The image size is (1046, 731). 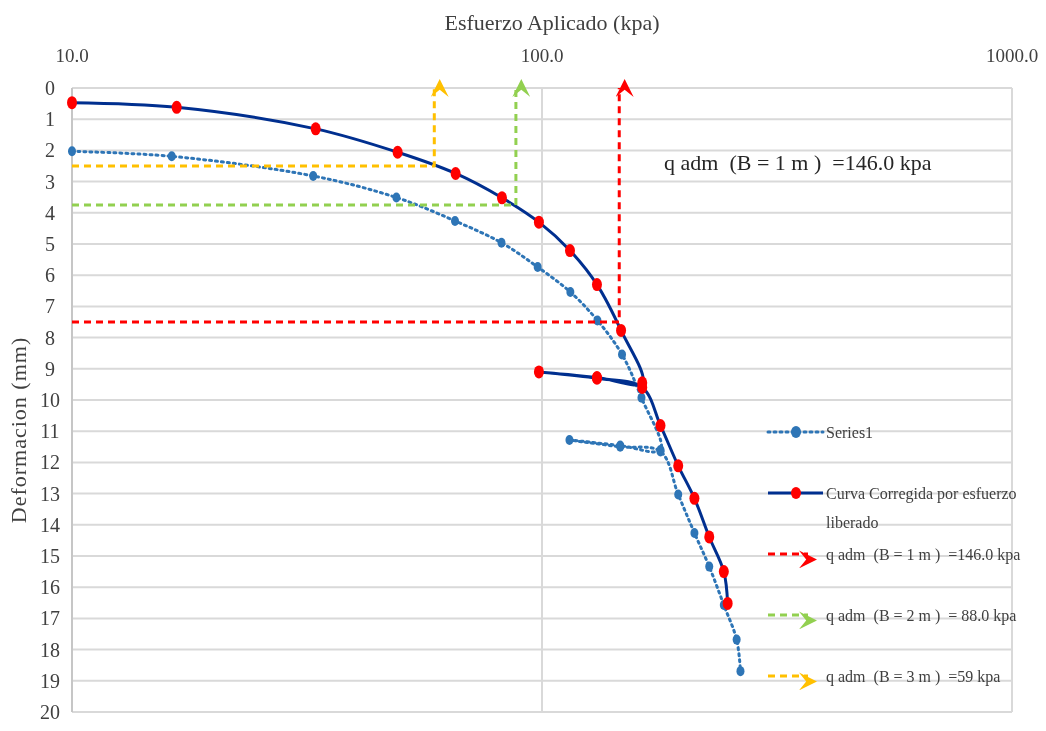 I want to click on annotation: q adm (B = 1 m ) =146.0 kpa, so click(x=798, y=162).